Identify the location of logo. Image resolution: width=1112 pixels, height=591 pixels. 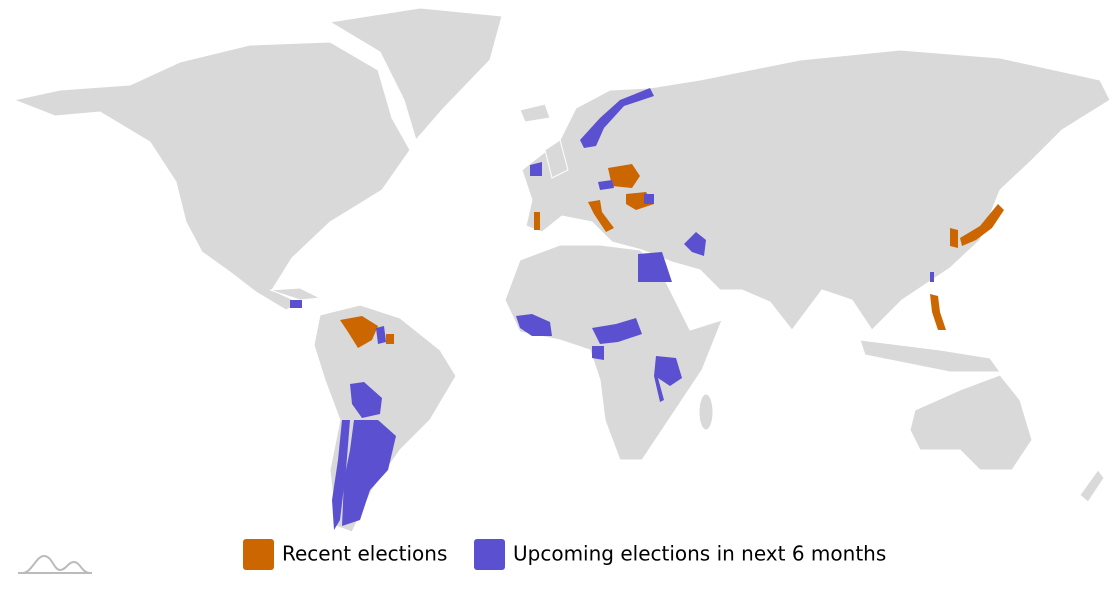
(55, 564).